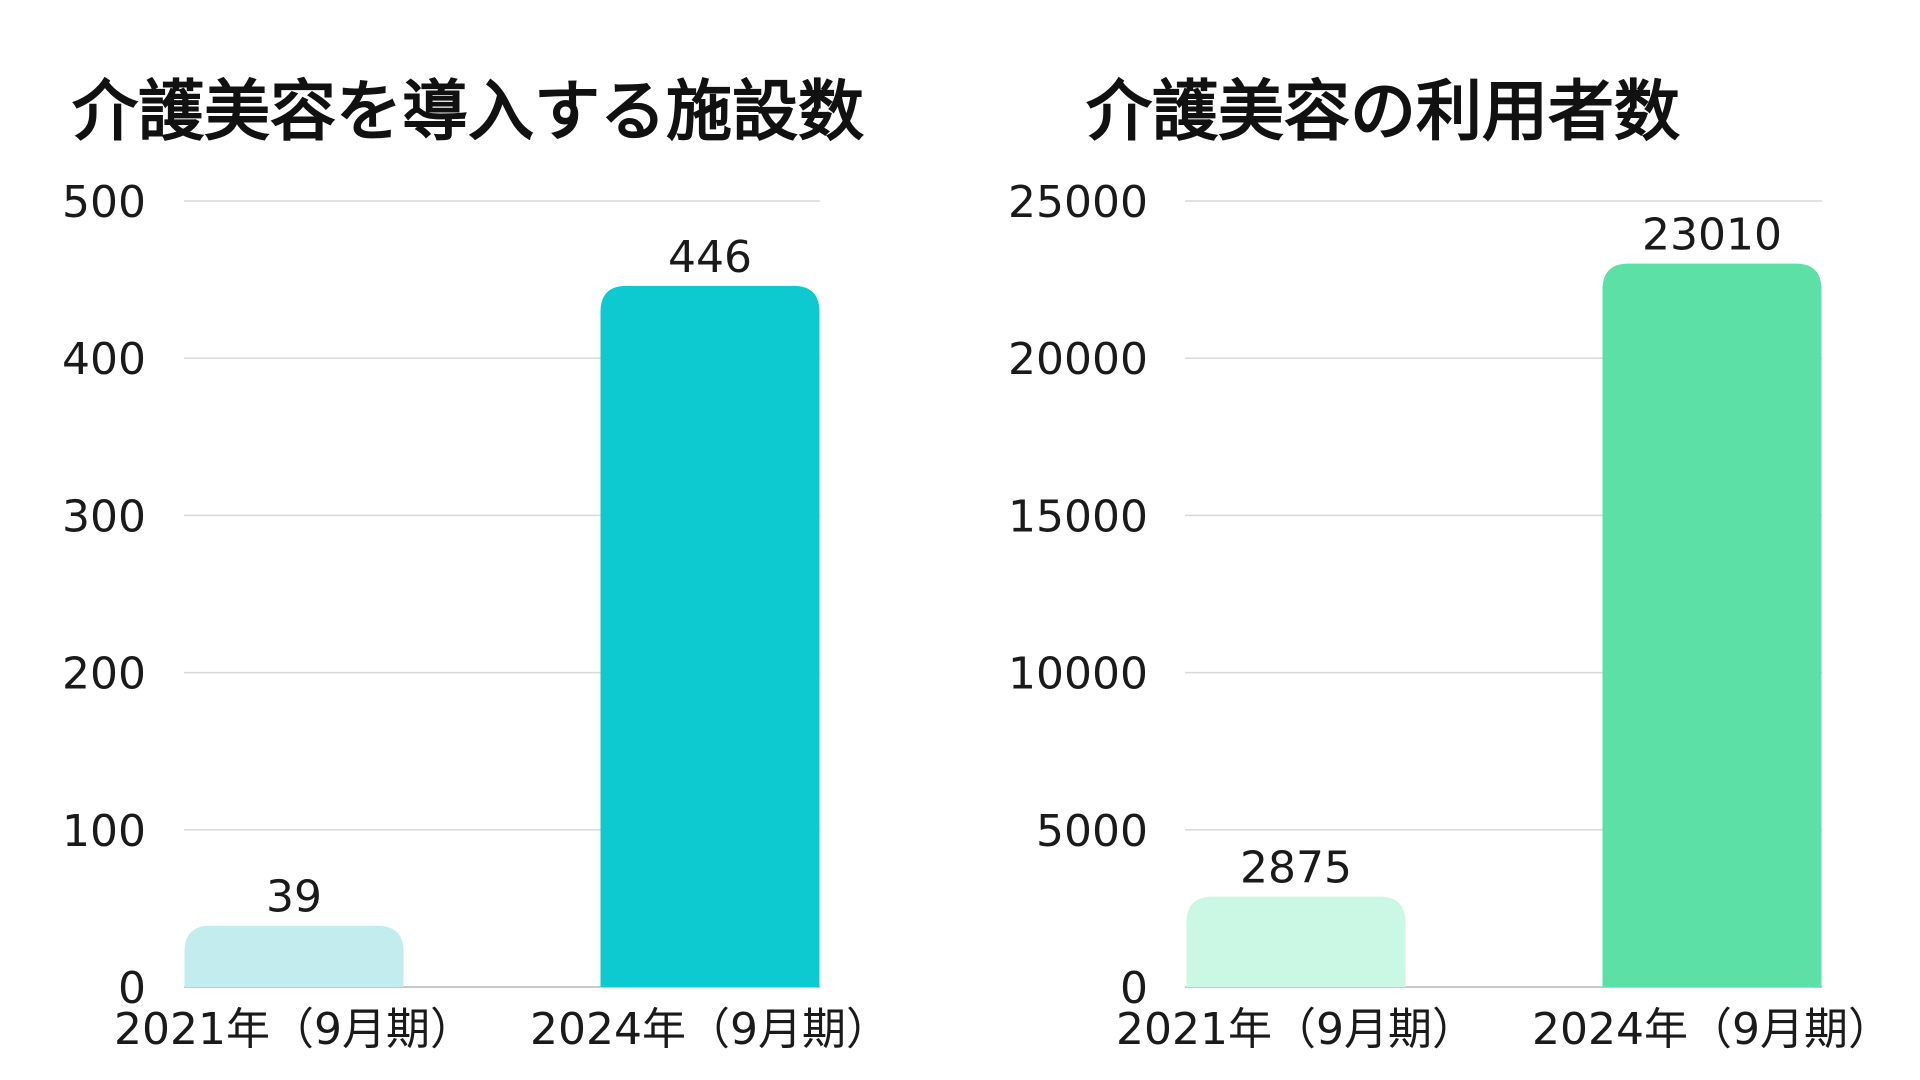 The height and width of the screenshot is (1080, 1920). Describe the element at coordinates (710, 257) in the screenshot. I see `data-label: 446` at that location.